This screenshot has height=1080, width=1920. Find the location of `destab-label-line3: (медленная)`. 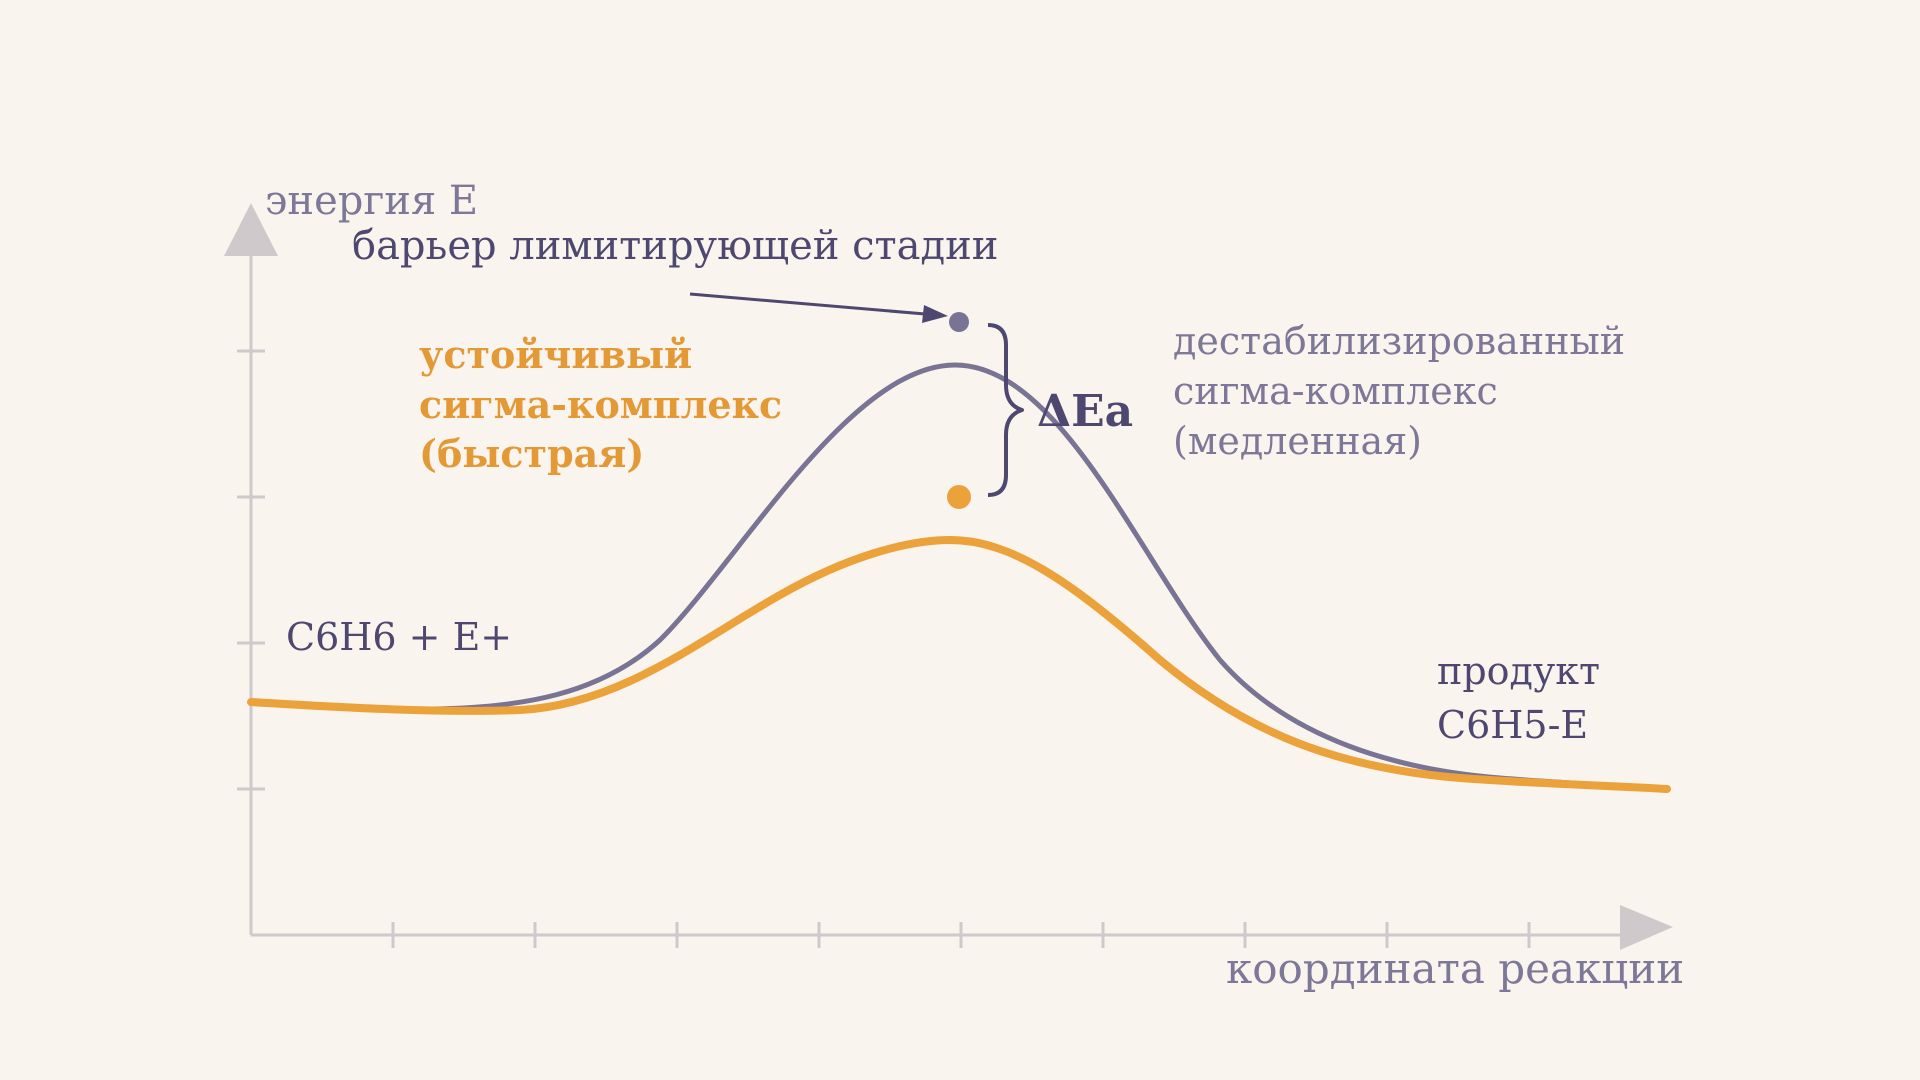

destab-label-line3: (медленная) is located at coordinates (1297, 441).